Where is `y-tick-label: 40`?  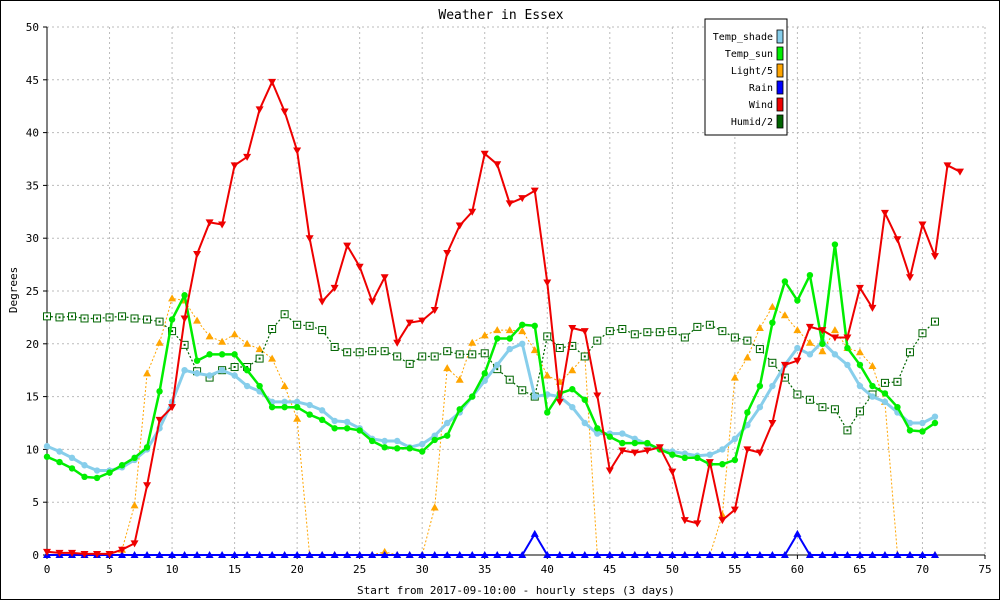 y-tick-label: 40 is located at coordinates (32, 133).